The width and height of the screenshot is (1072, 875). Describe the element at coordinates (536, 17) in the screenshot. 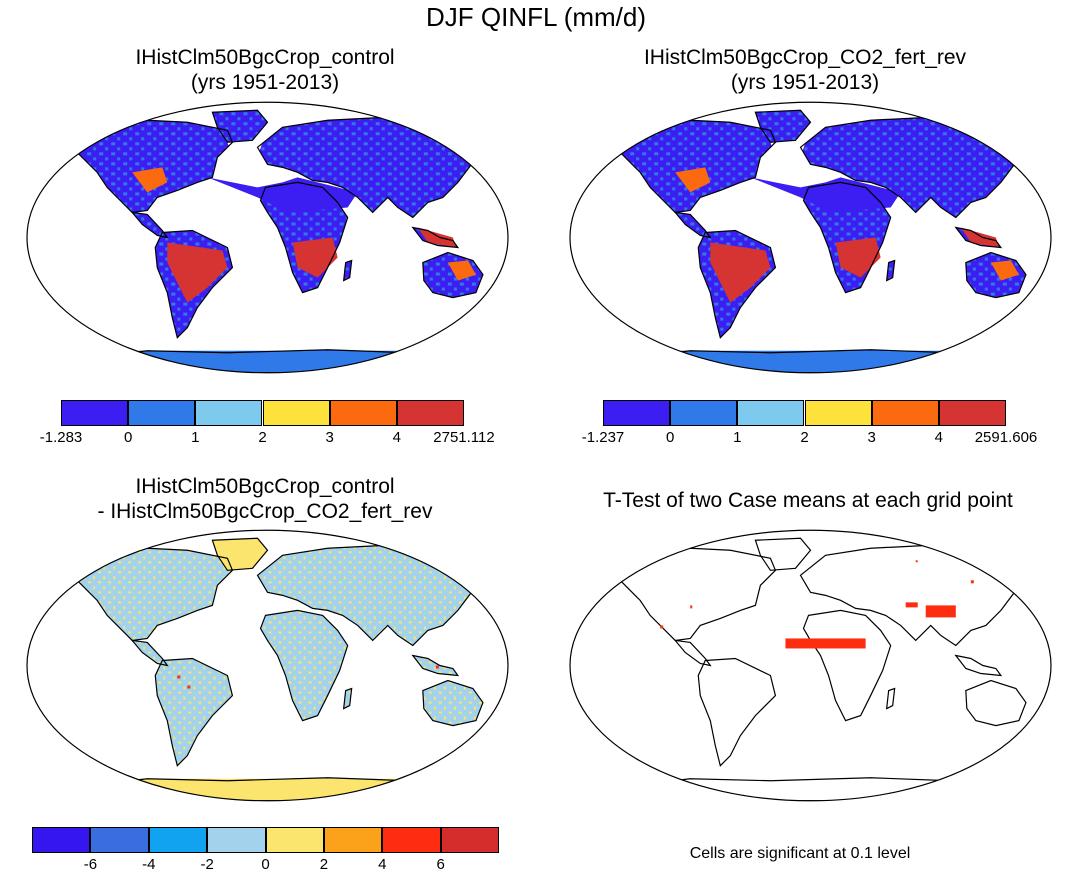

I see `figure-title: DJF QINFL (mm/d)` at that location.